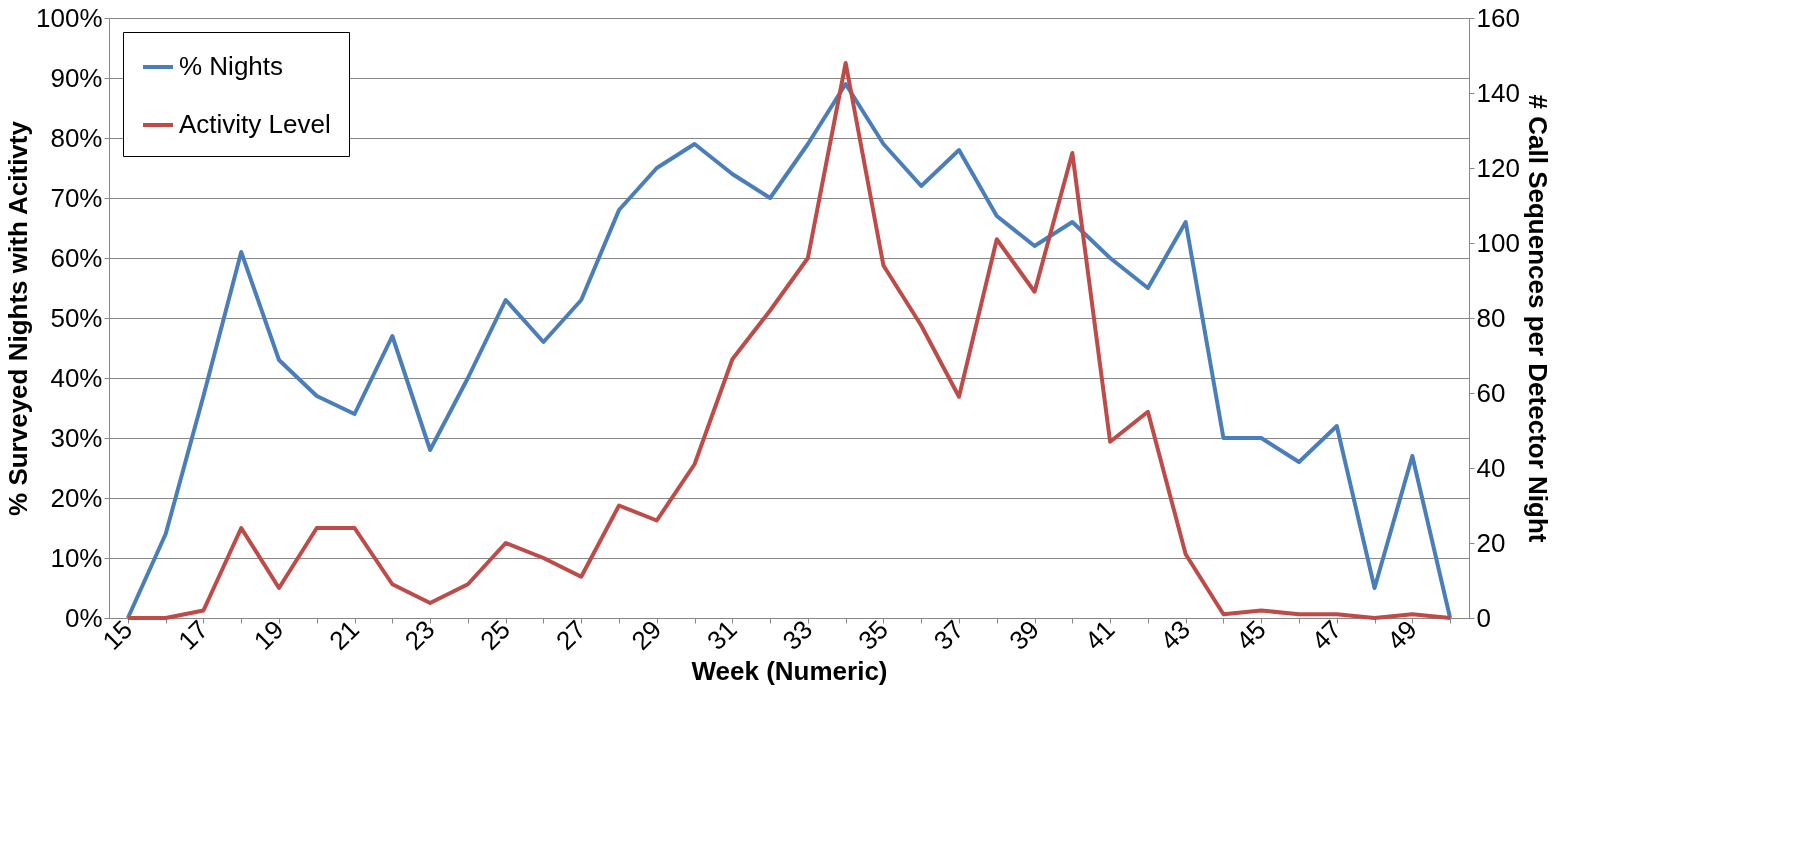  Describe the element at coordinates (1483, 617) in the screenshot. I see `y2-tick-label: 0` at that location.